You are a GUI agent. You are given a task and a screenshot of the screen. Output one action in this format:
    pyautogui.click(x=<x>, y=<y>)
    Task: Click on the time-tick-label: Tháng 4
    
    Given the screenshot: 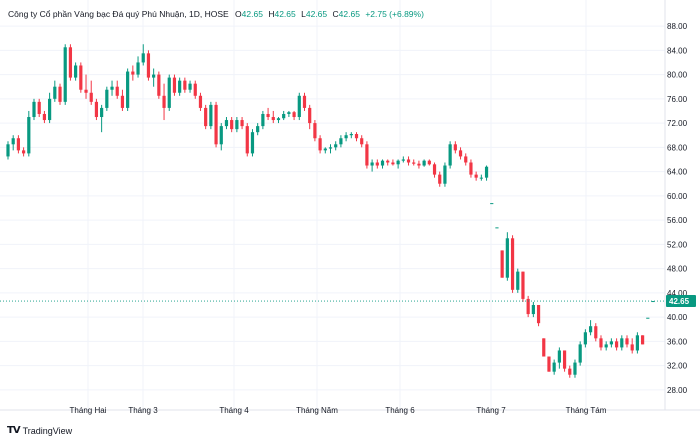 What is the action you would take?
    pyautogui.click(x=234, y=410)
    